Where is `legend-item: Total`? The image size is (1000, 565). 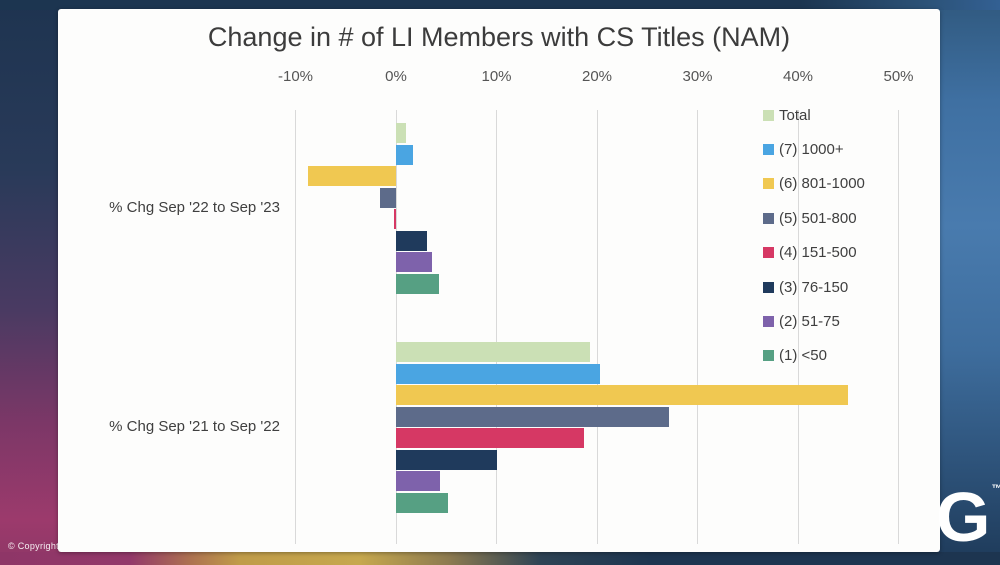
legend-item: Total is located at coordinates (787, 115).